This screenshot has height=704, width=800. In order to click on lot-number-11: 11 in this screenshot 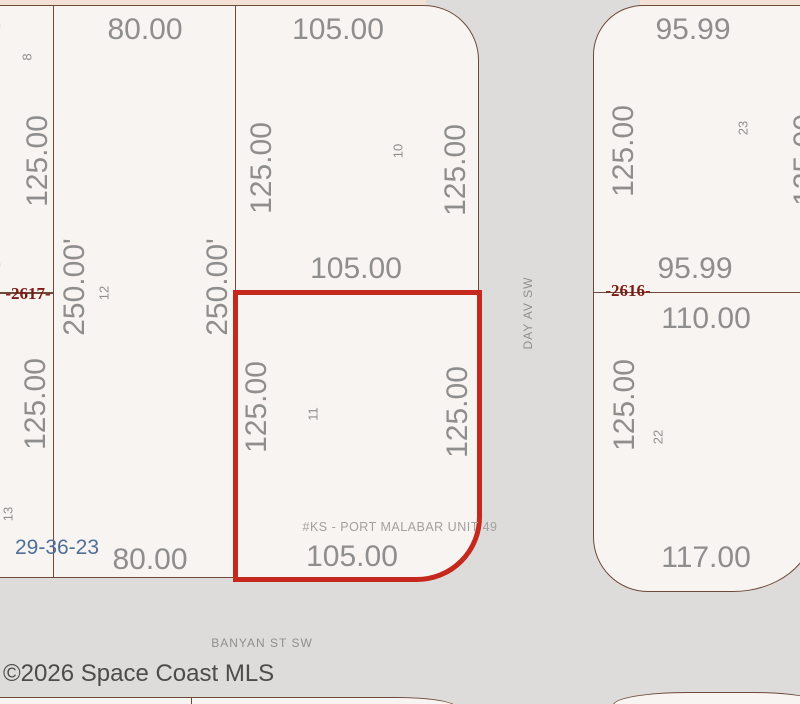, I will do `click(313, 414)`.